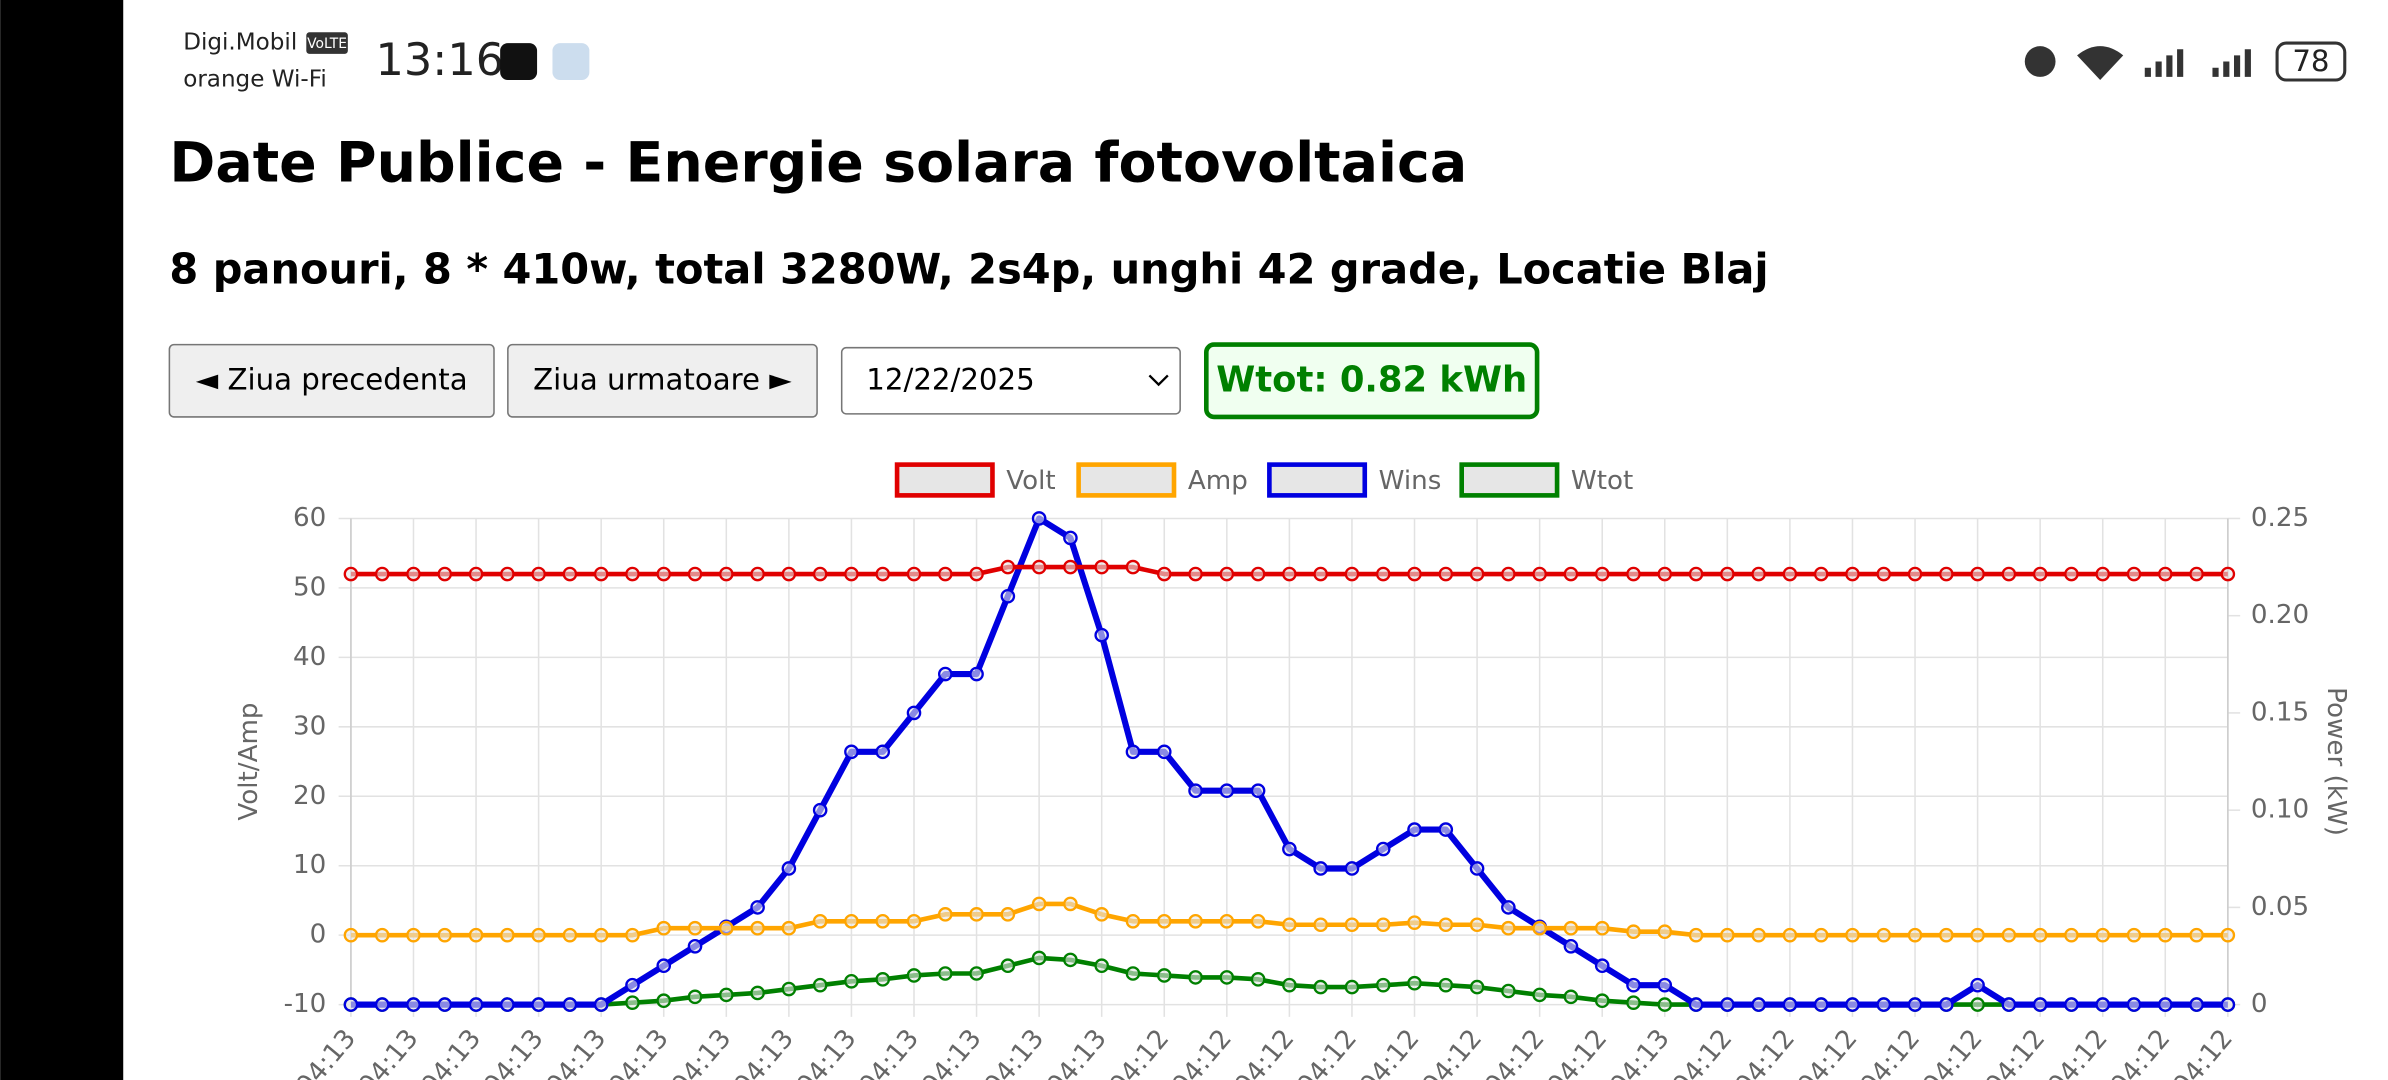 This screenshot has width=2388, height=1080. What do you see at coordinates (2280, 907) in the screenshot?
I see `y2-tick-label: 0.05` at bounding box center [2280, 907].